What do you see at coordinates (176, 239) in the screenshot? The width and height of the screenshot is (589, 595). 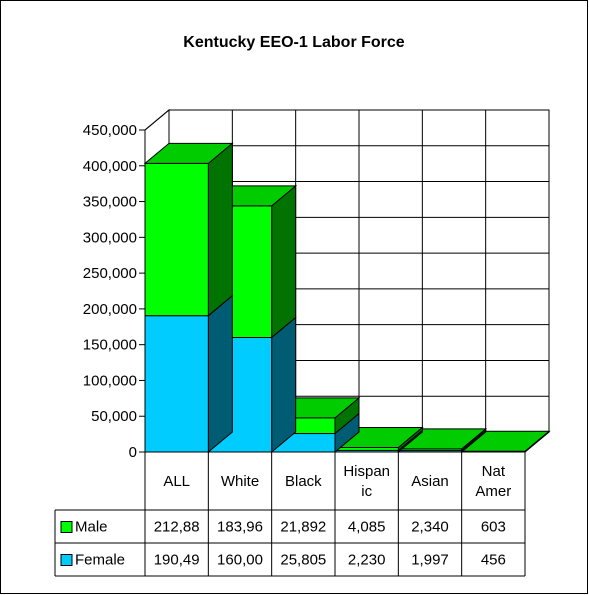 I see `bar-male-all` at bounding box center [176, 239].